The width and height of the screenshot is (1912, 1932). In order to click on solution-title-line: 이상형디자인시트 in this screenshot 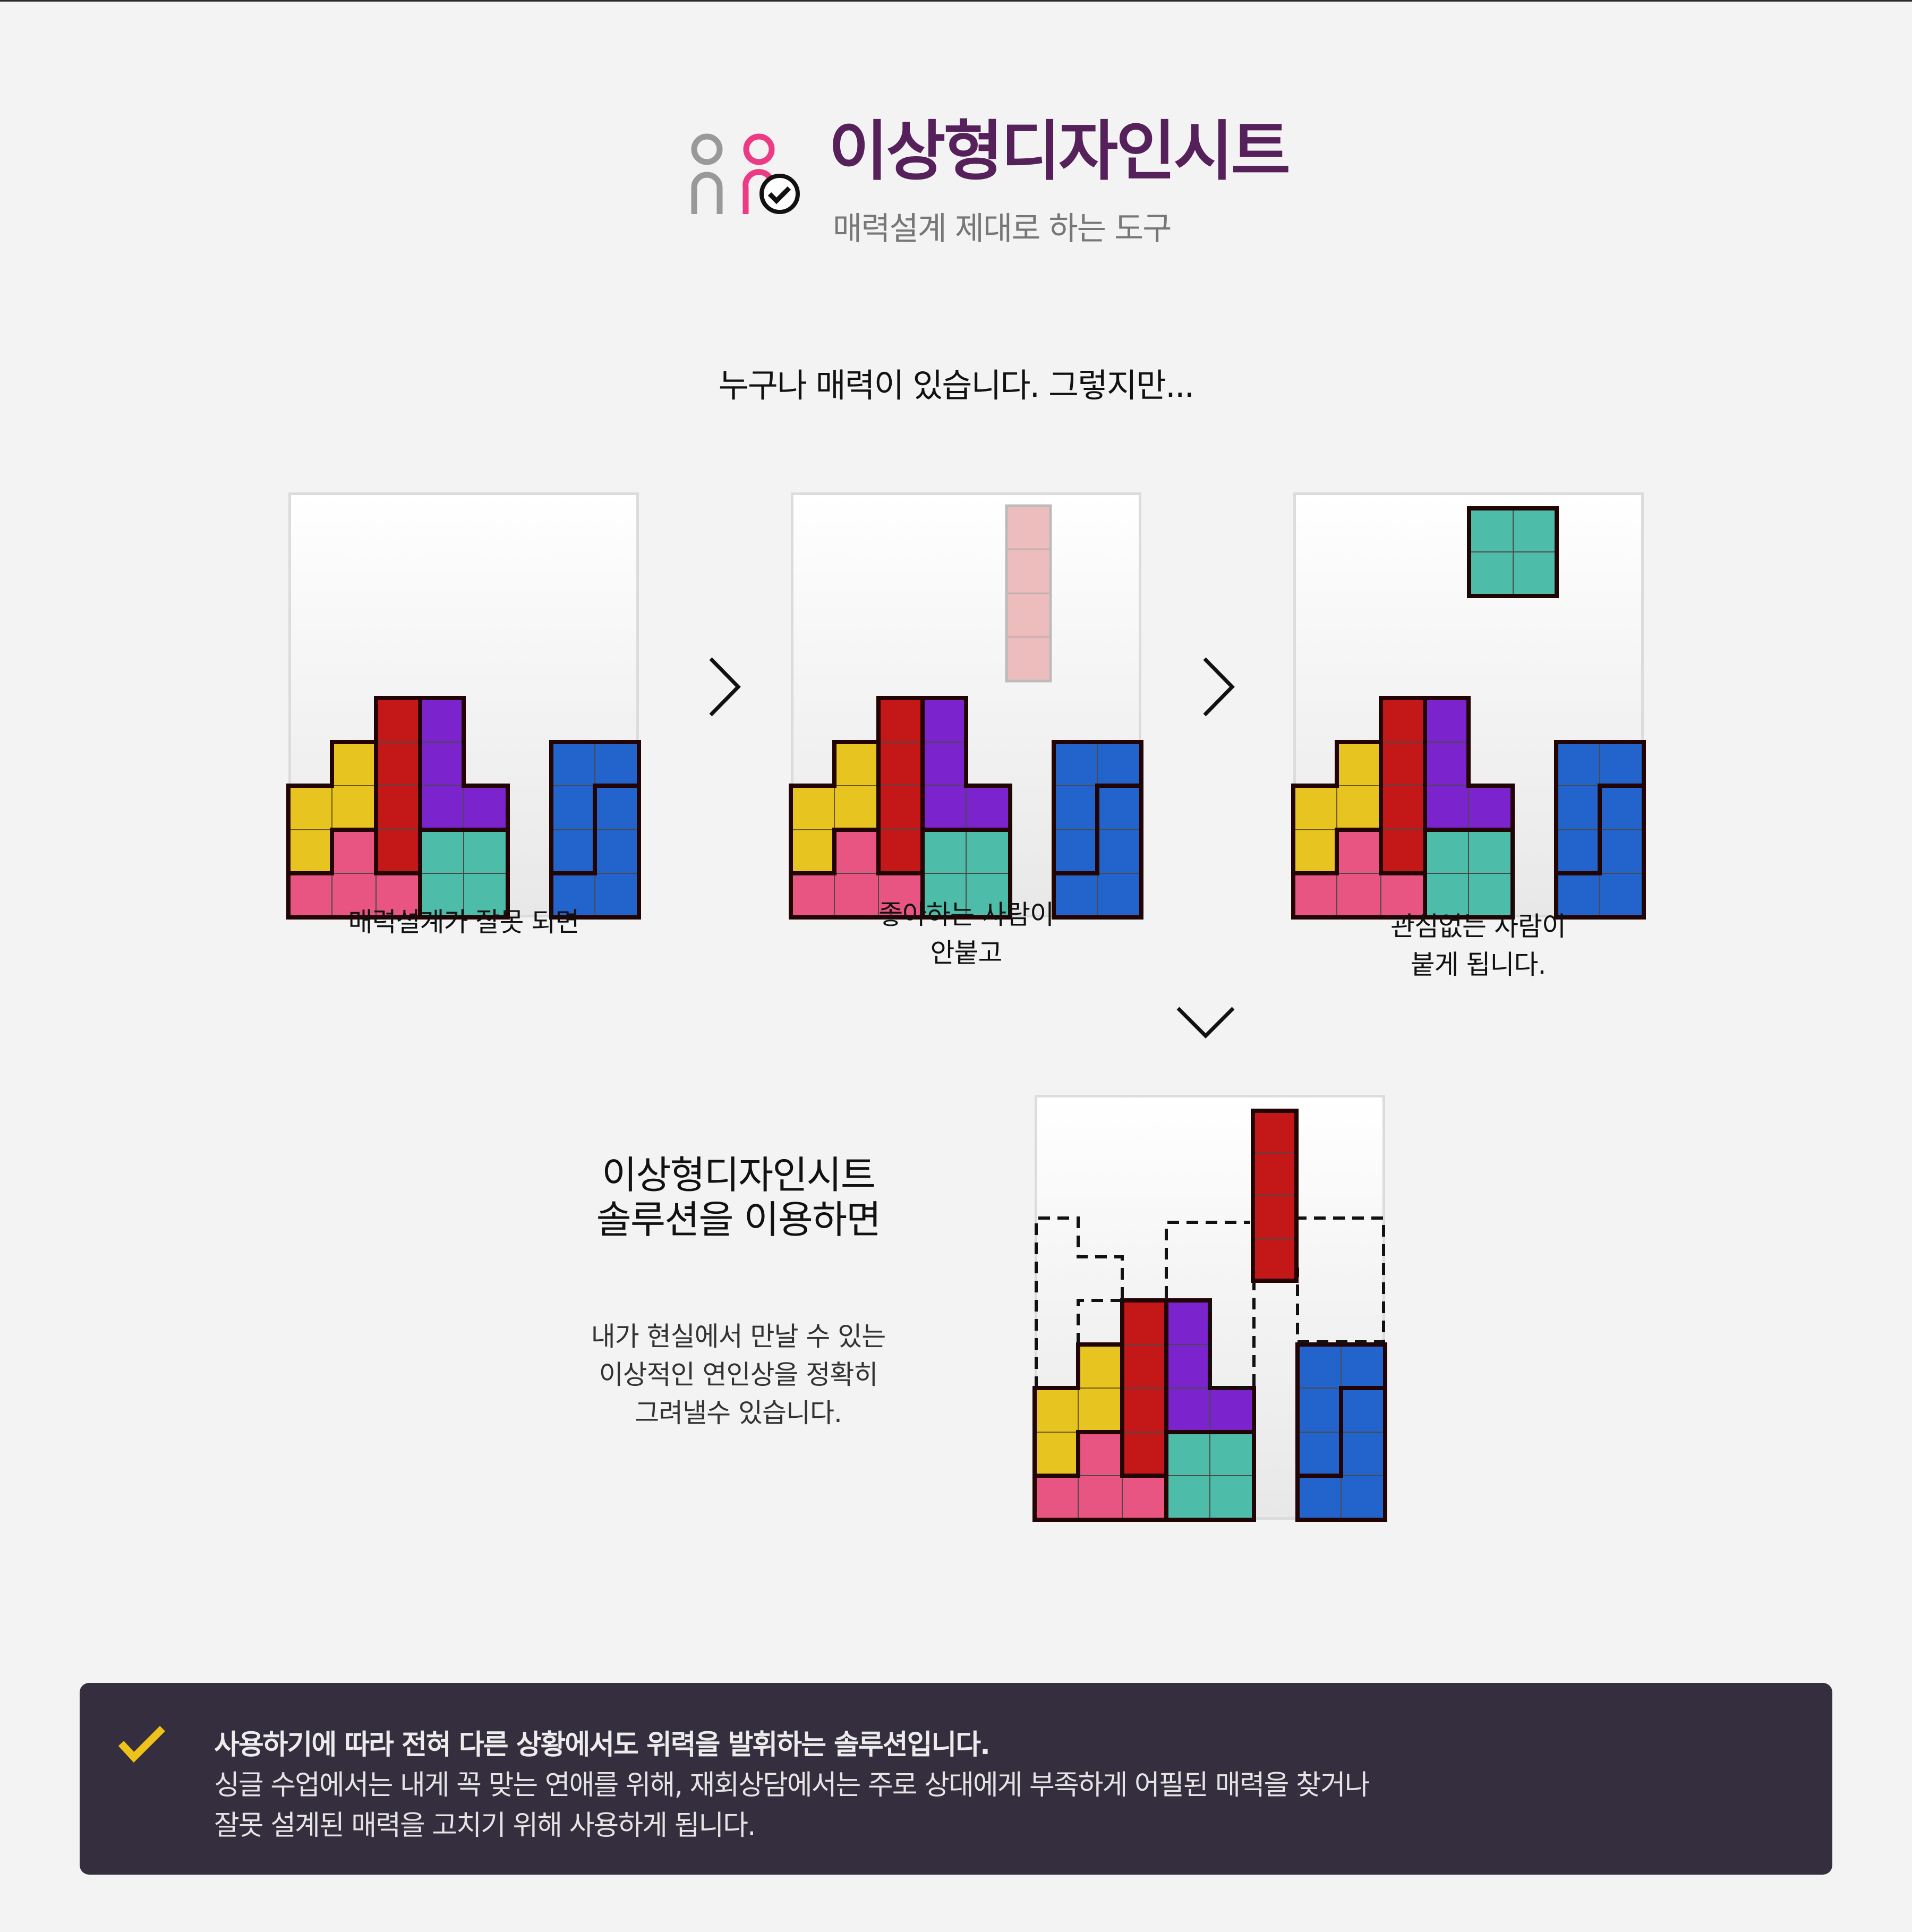, I will do `click(739, 1175)`.